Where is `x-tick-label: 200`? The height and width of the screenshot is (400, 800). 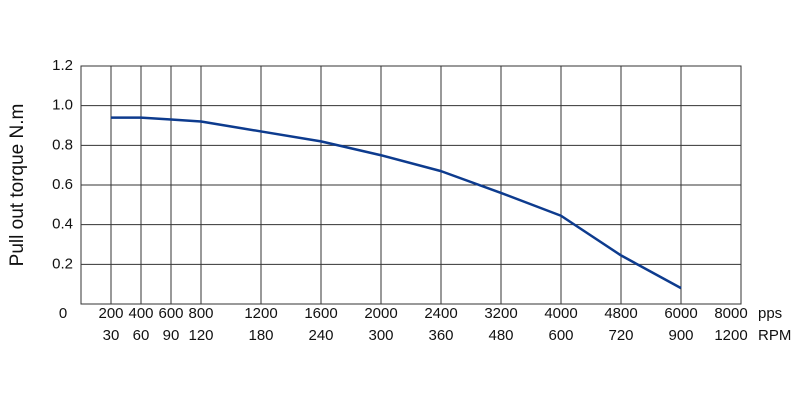
x-tick-label: 200 is located at coordinates (110, 313).